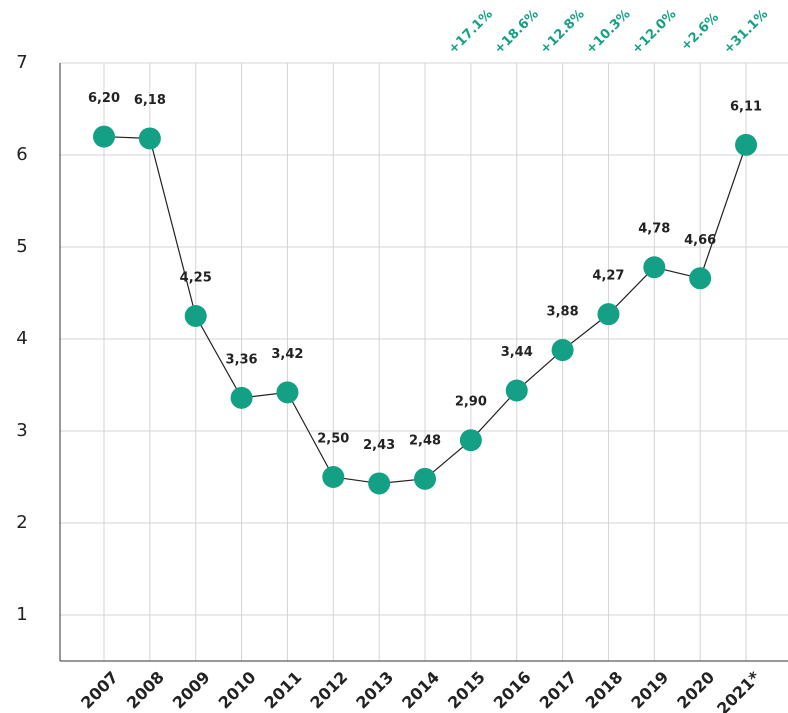 This screenshot has width=788, height=713. What do you see at coordinates (604, 690) in the screenshot?
I see `x-tick-label: 2018` at bounding box center [604, 690].